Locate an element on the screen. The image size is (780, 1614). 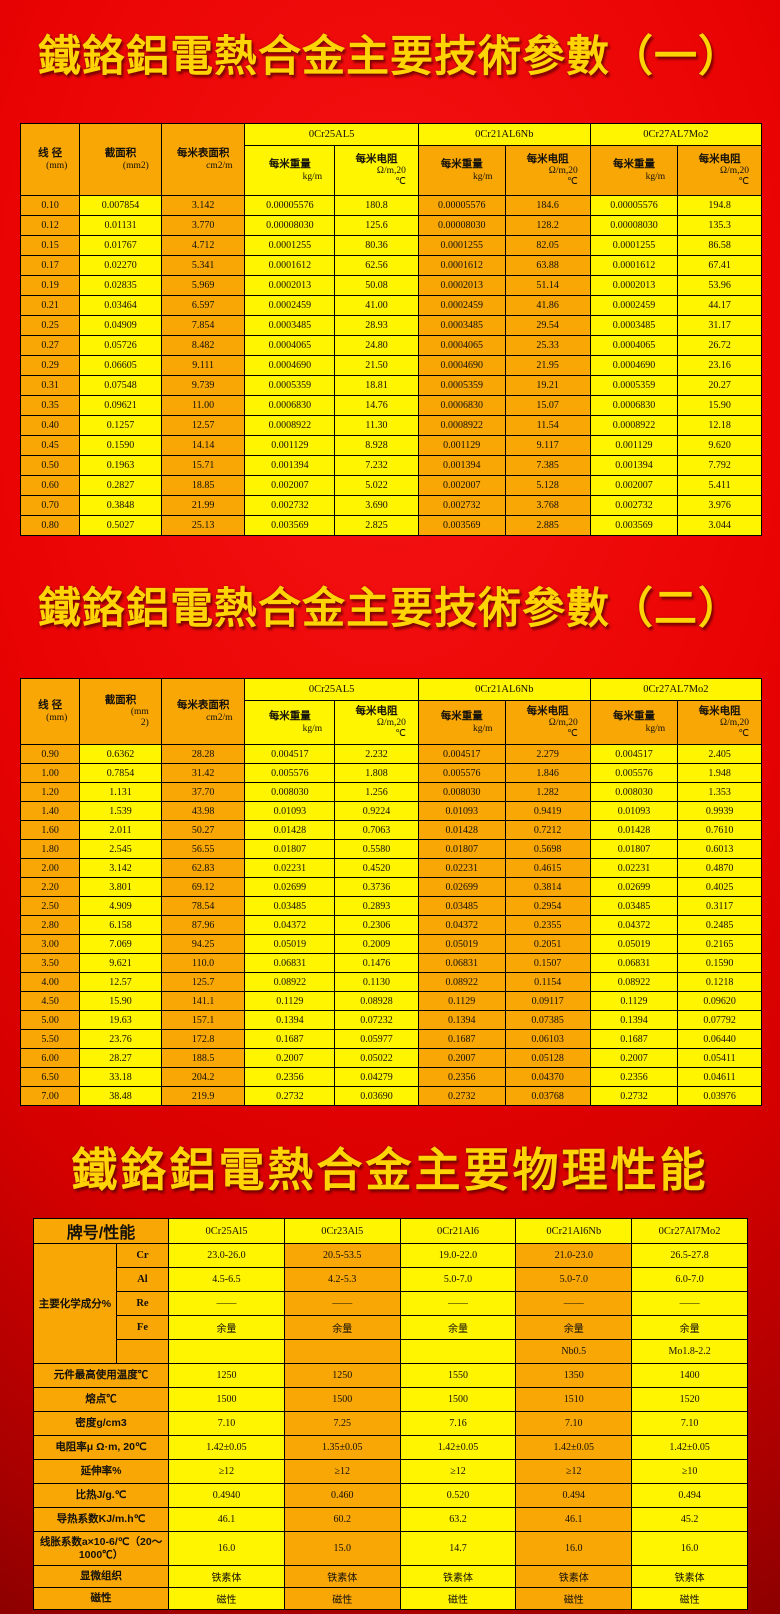
cell: 3.50 is located at coordinates (50, 963).